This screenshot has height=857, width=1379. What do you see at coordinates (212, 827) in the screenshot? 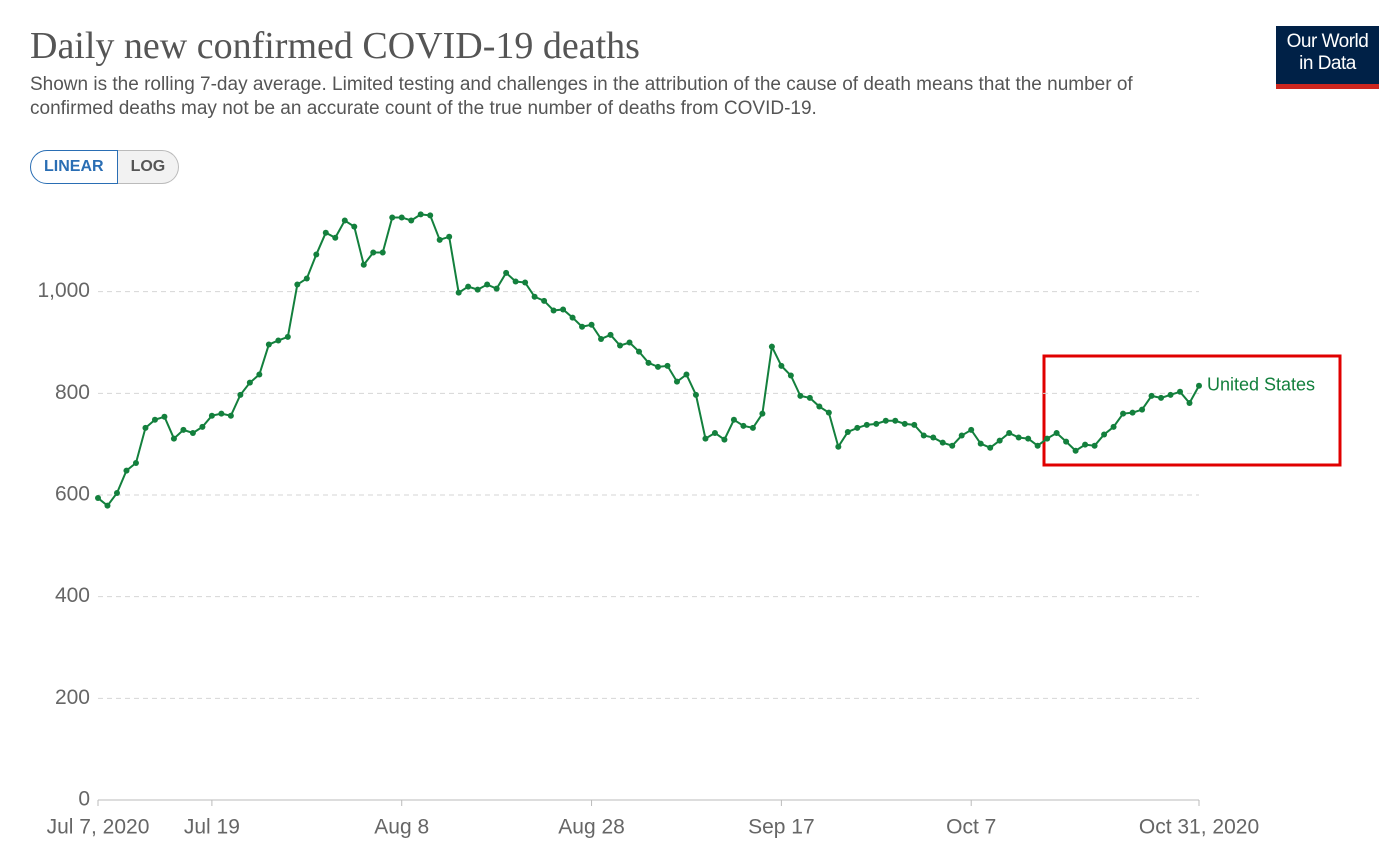
I see `x-tick-label: Jul 19` at bounding box center [212, 827].